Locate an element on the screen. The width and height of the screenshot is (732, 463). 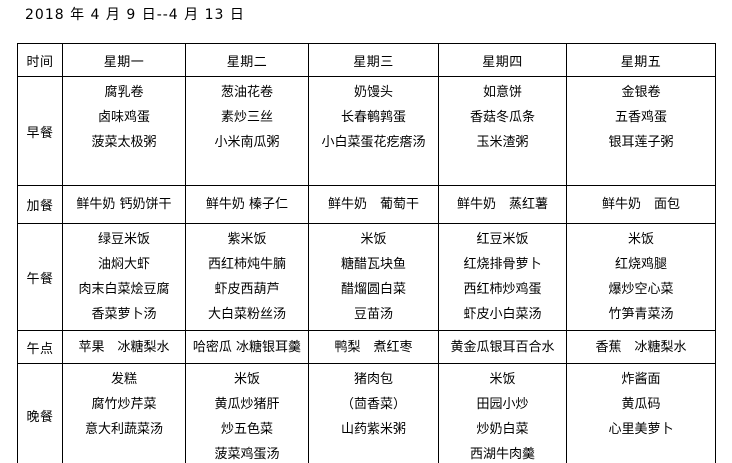
menu-item: 山药紫米粥 is located at coordinates (373, 429).